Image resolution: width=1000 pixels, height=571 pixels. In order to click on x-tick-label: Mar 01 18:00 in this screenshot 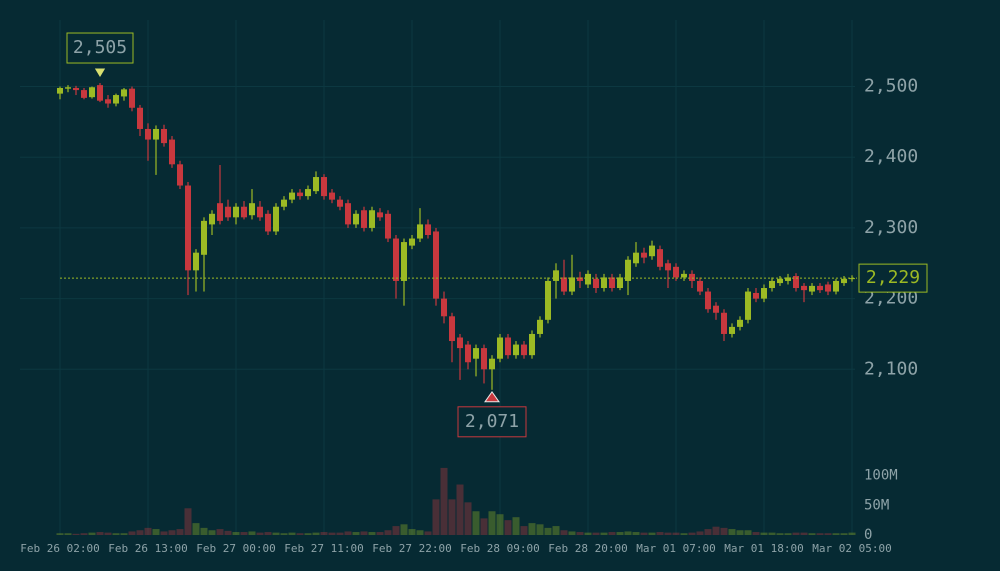, I will do `click(763, 548)`.